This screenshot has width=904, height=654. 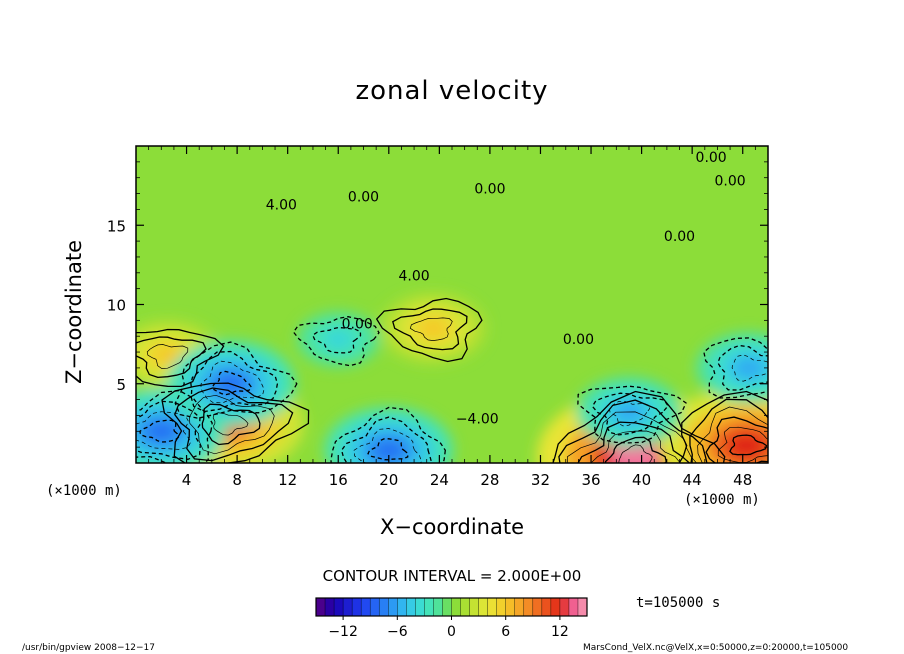 What do you see at coordinates (641, 480) in the screenshot?
I see `x-tick-label-9: 40` at bounding box center [641, 480].